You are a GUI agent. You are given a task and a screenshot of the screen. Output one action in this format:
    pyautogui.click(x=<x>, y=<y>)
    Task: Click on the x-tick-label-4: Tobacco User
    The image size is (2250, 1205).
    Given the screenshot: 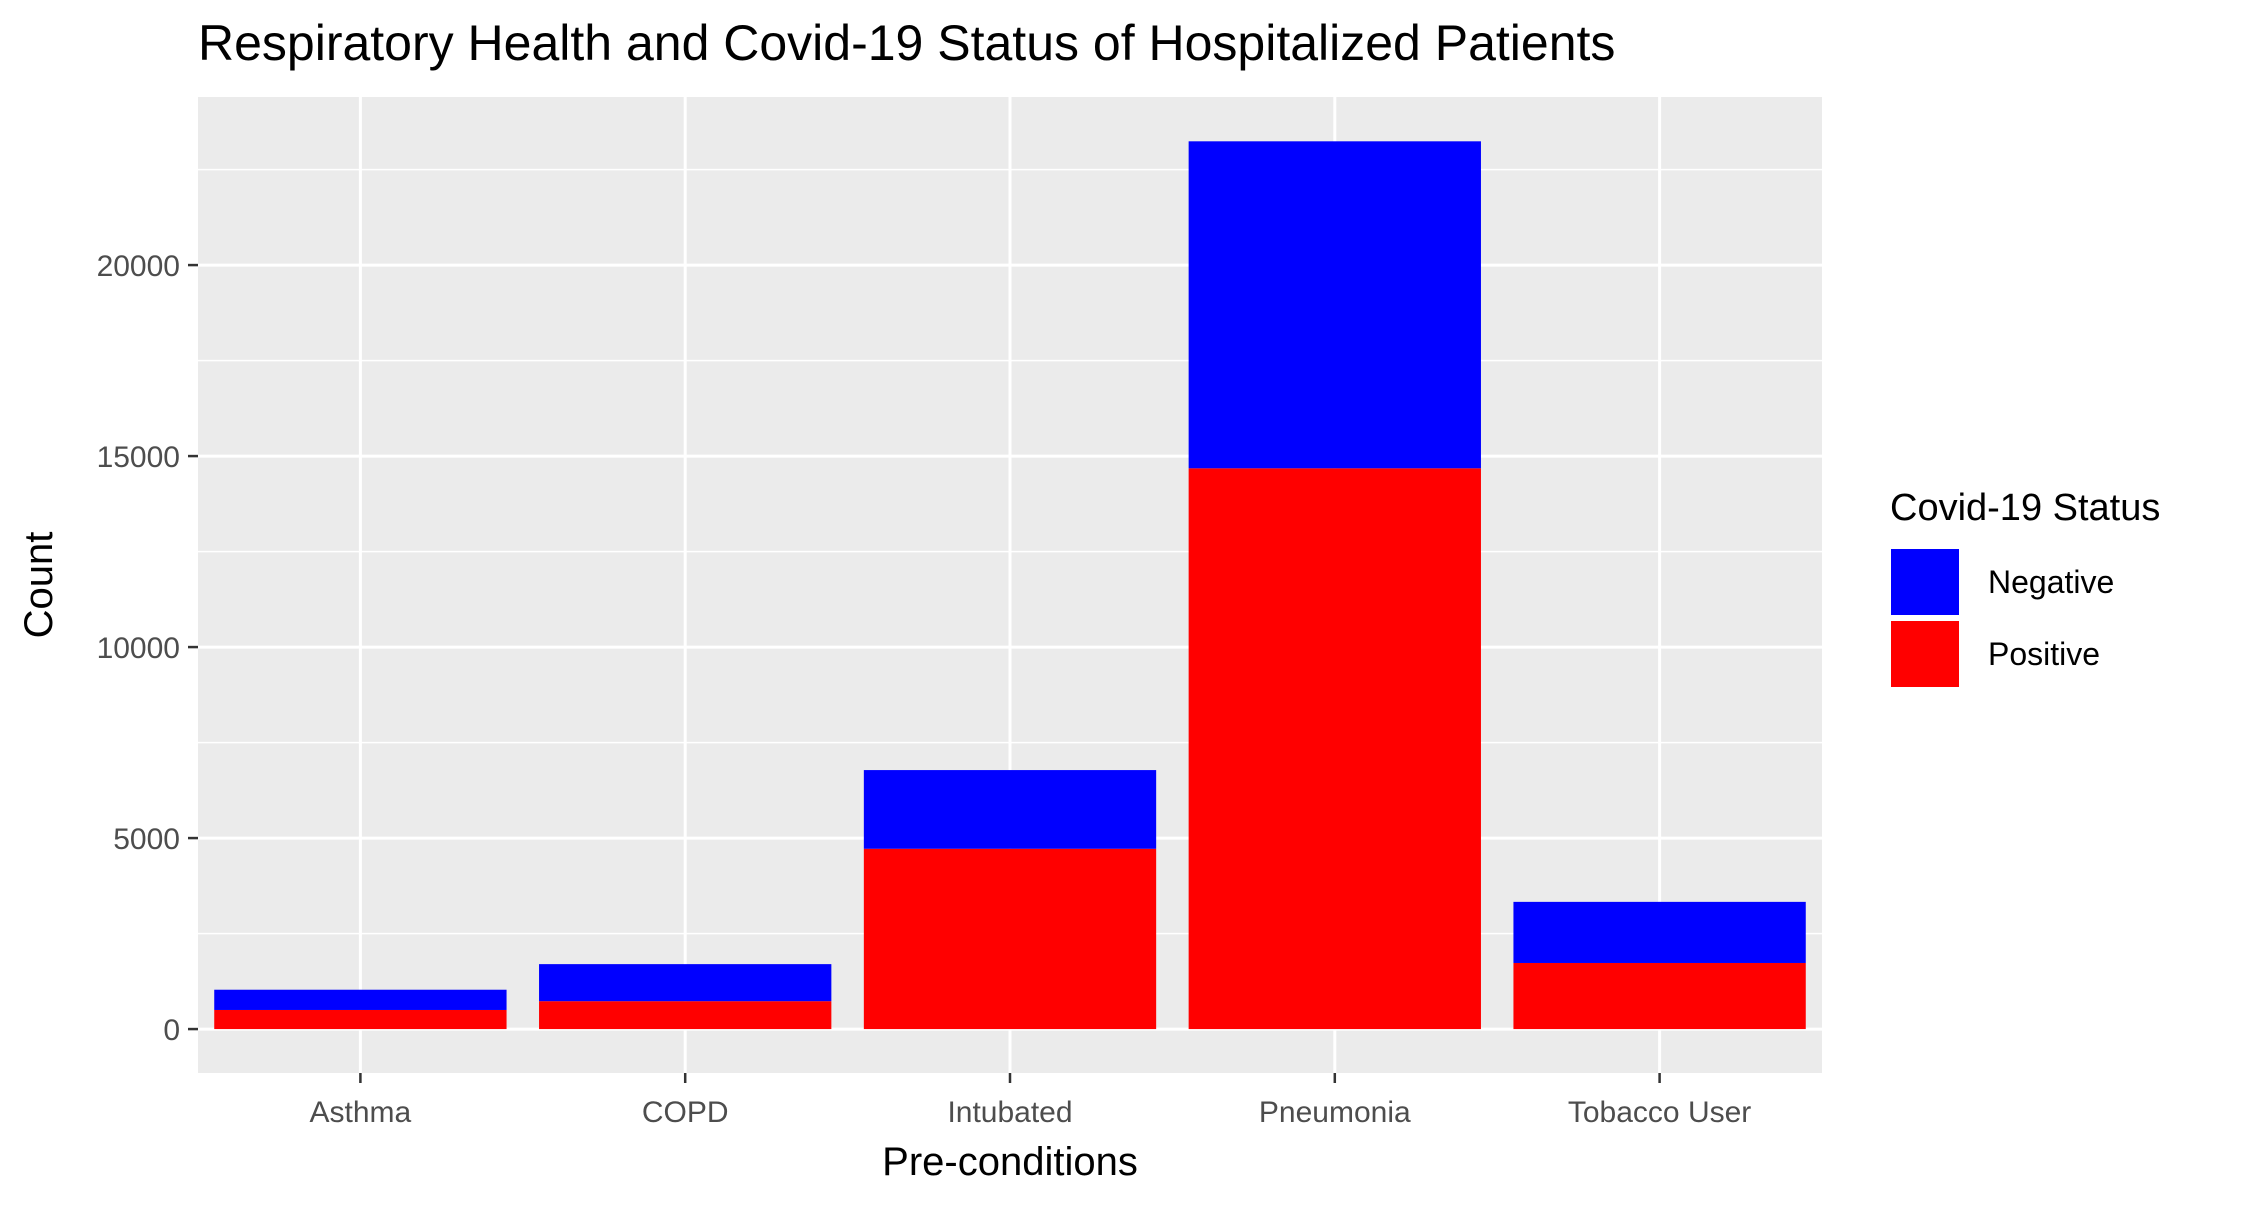 What is the action you would take?
    pyautogui.click(x=1659, y=1112)
    